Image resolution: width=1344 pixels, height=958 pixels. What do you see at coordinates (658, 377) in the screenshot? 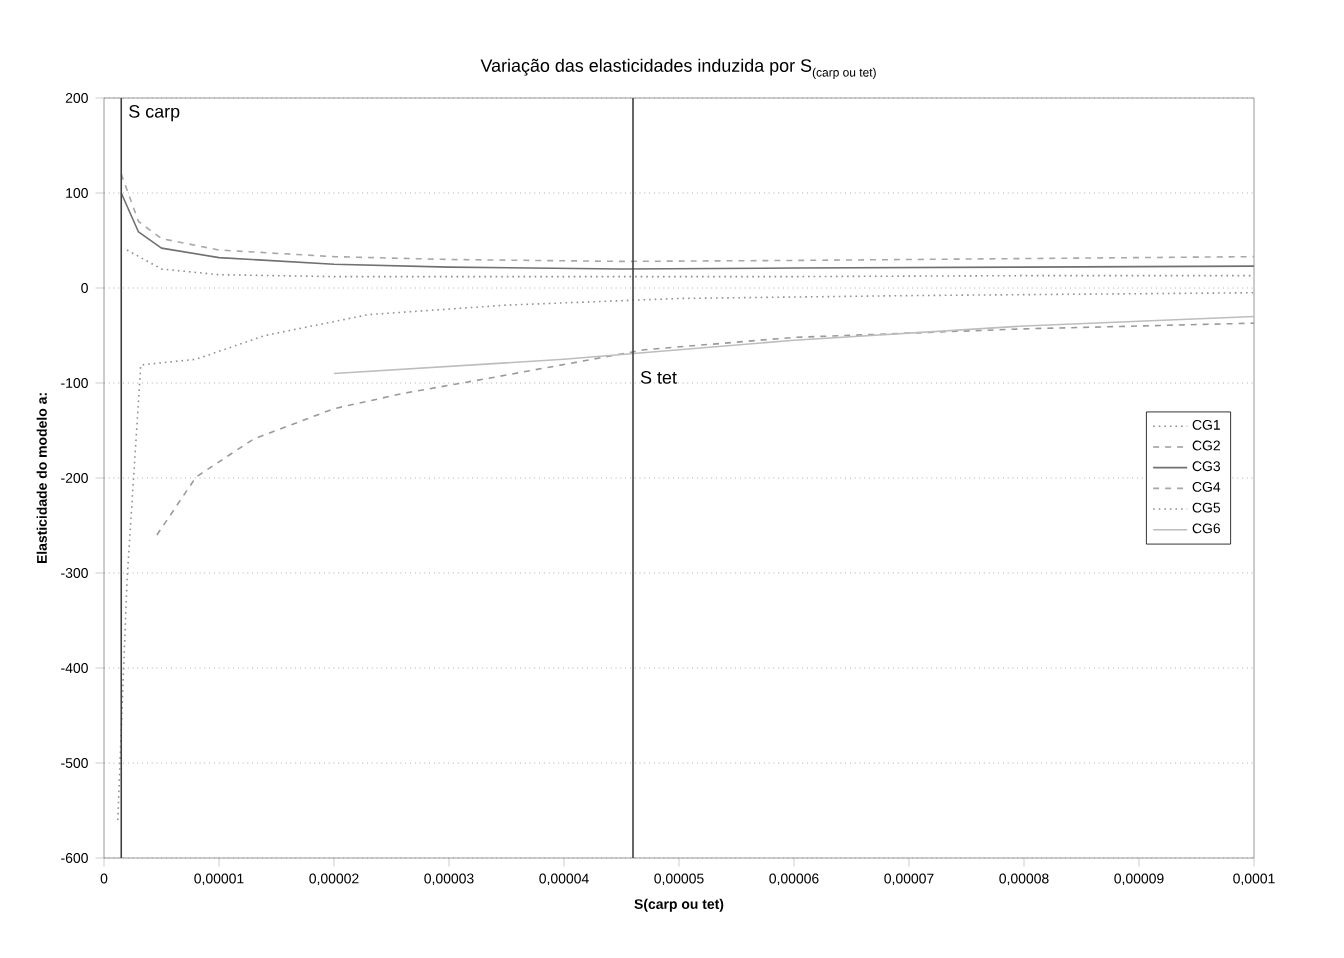
I see `ref-line-label: S tet` at bounding box center [658, 377].